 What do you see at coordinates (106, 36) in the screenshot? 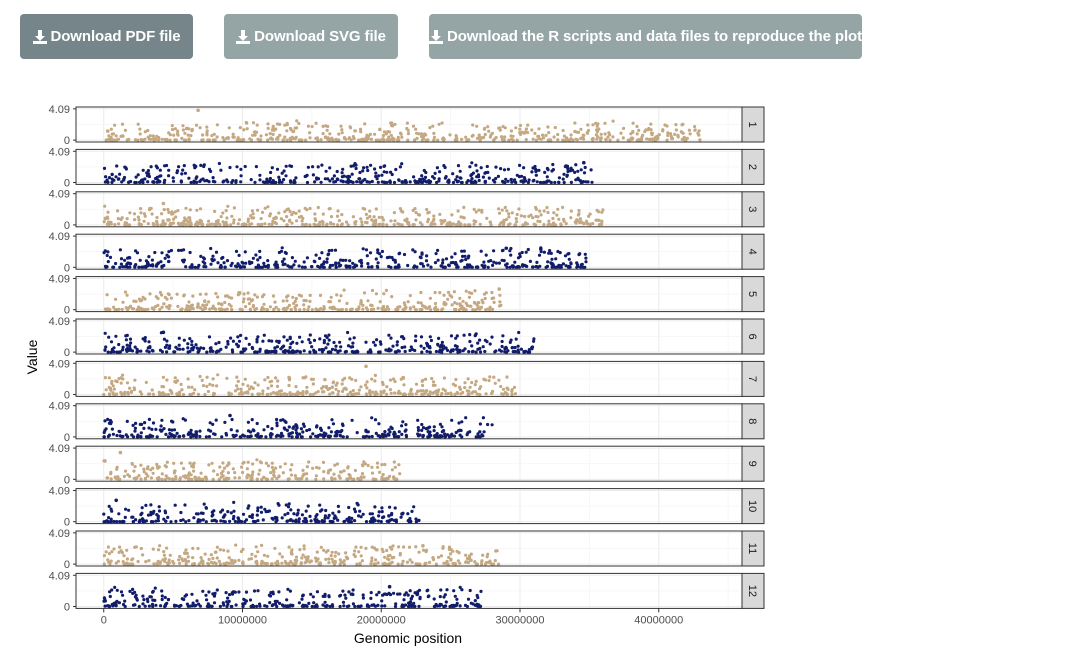
I see `download-pdf-button: Download PDF file` at bounding box center [106, 36].